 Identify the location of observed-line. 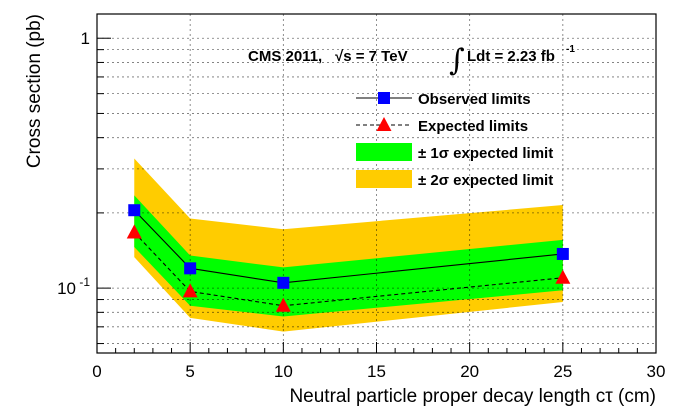
(348, 246).